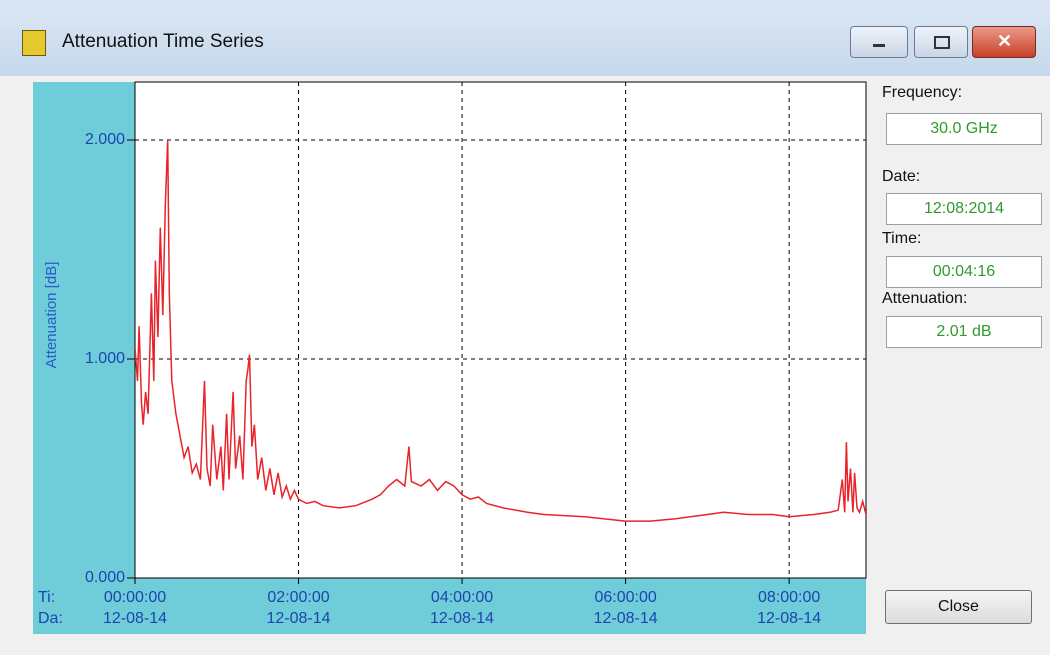  What do you see at coordinates (925, 298) in the screenshot?
I see `field-label: Attenuation:` at bounding box center [925, 298].